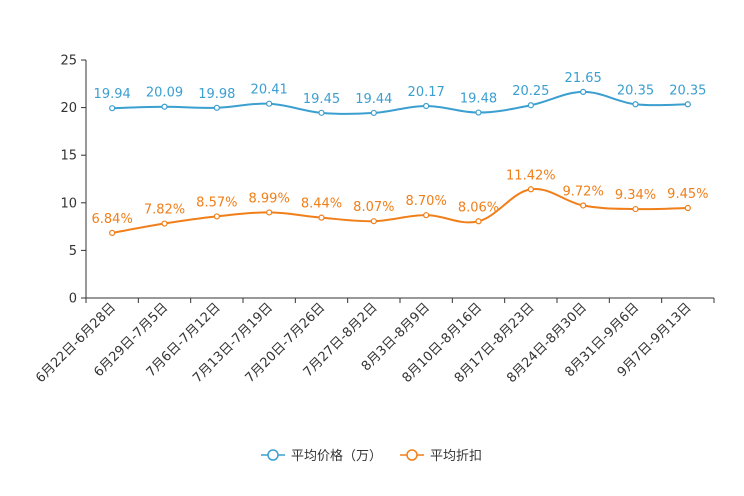 The image size is (744, 496). What do you see at coordinates (73, 180) in the screenshot?
I see `y-axis: 0 5 10 15 20 25` at bounding box center [73, 180].